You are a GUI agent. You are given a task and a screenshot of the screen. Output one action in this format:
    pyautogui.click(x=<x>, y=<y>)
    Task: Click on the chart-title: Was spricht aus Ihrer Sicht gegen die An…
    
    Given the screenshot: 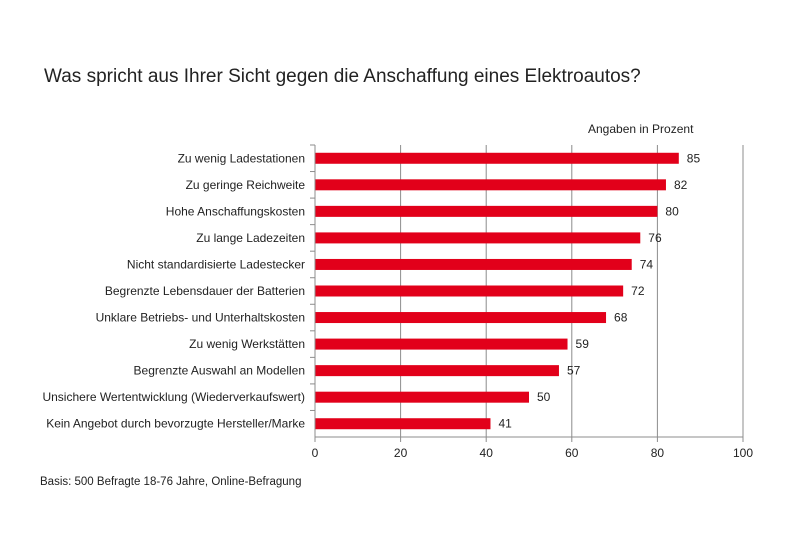 What is the action you would take?
    pyautogui.click(x=342, y=76)
    